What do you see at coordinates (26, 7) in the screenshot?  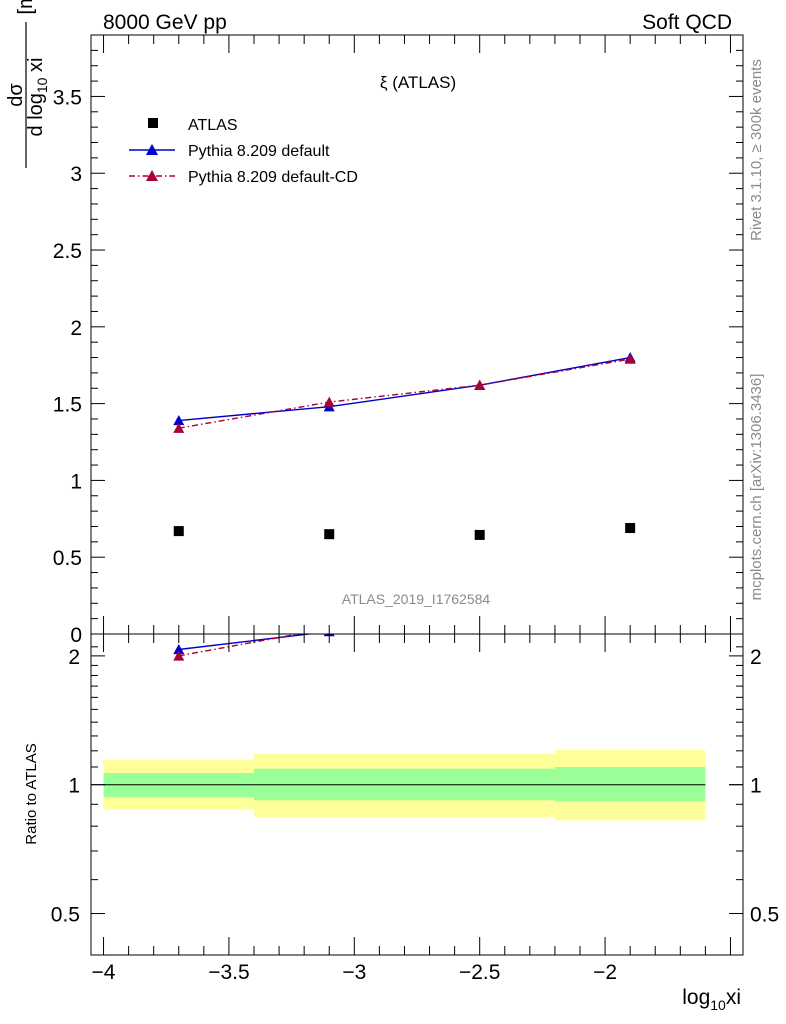 I see `ylabel-unit: [mb]` at bounding box center [26, 7].